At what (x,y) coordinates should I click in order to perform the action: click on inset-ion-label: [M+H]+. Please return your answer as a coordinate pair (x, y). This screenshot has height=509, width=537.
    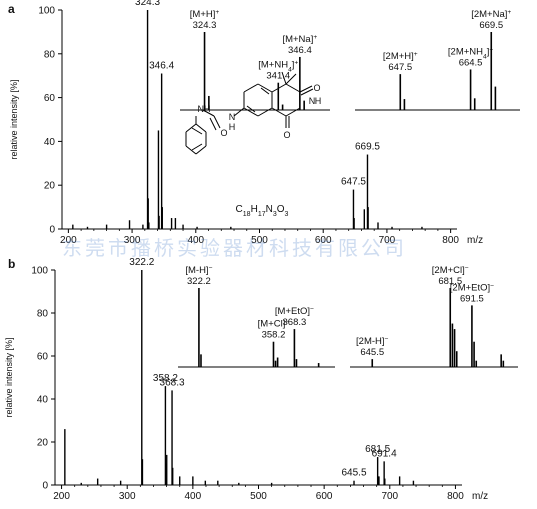
    Looking at the image, I should click on (205, 15).